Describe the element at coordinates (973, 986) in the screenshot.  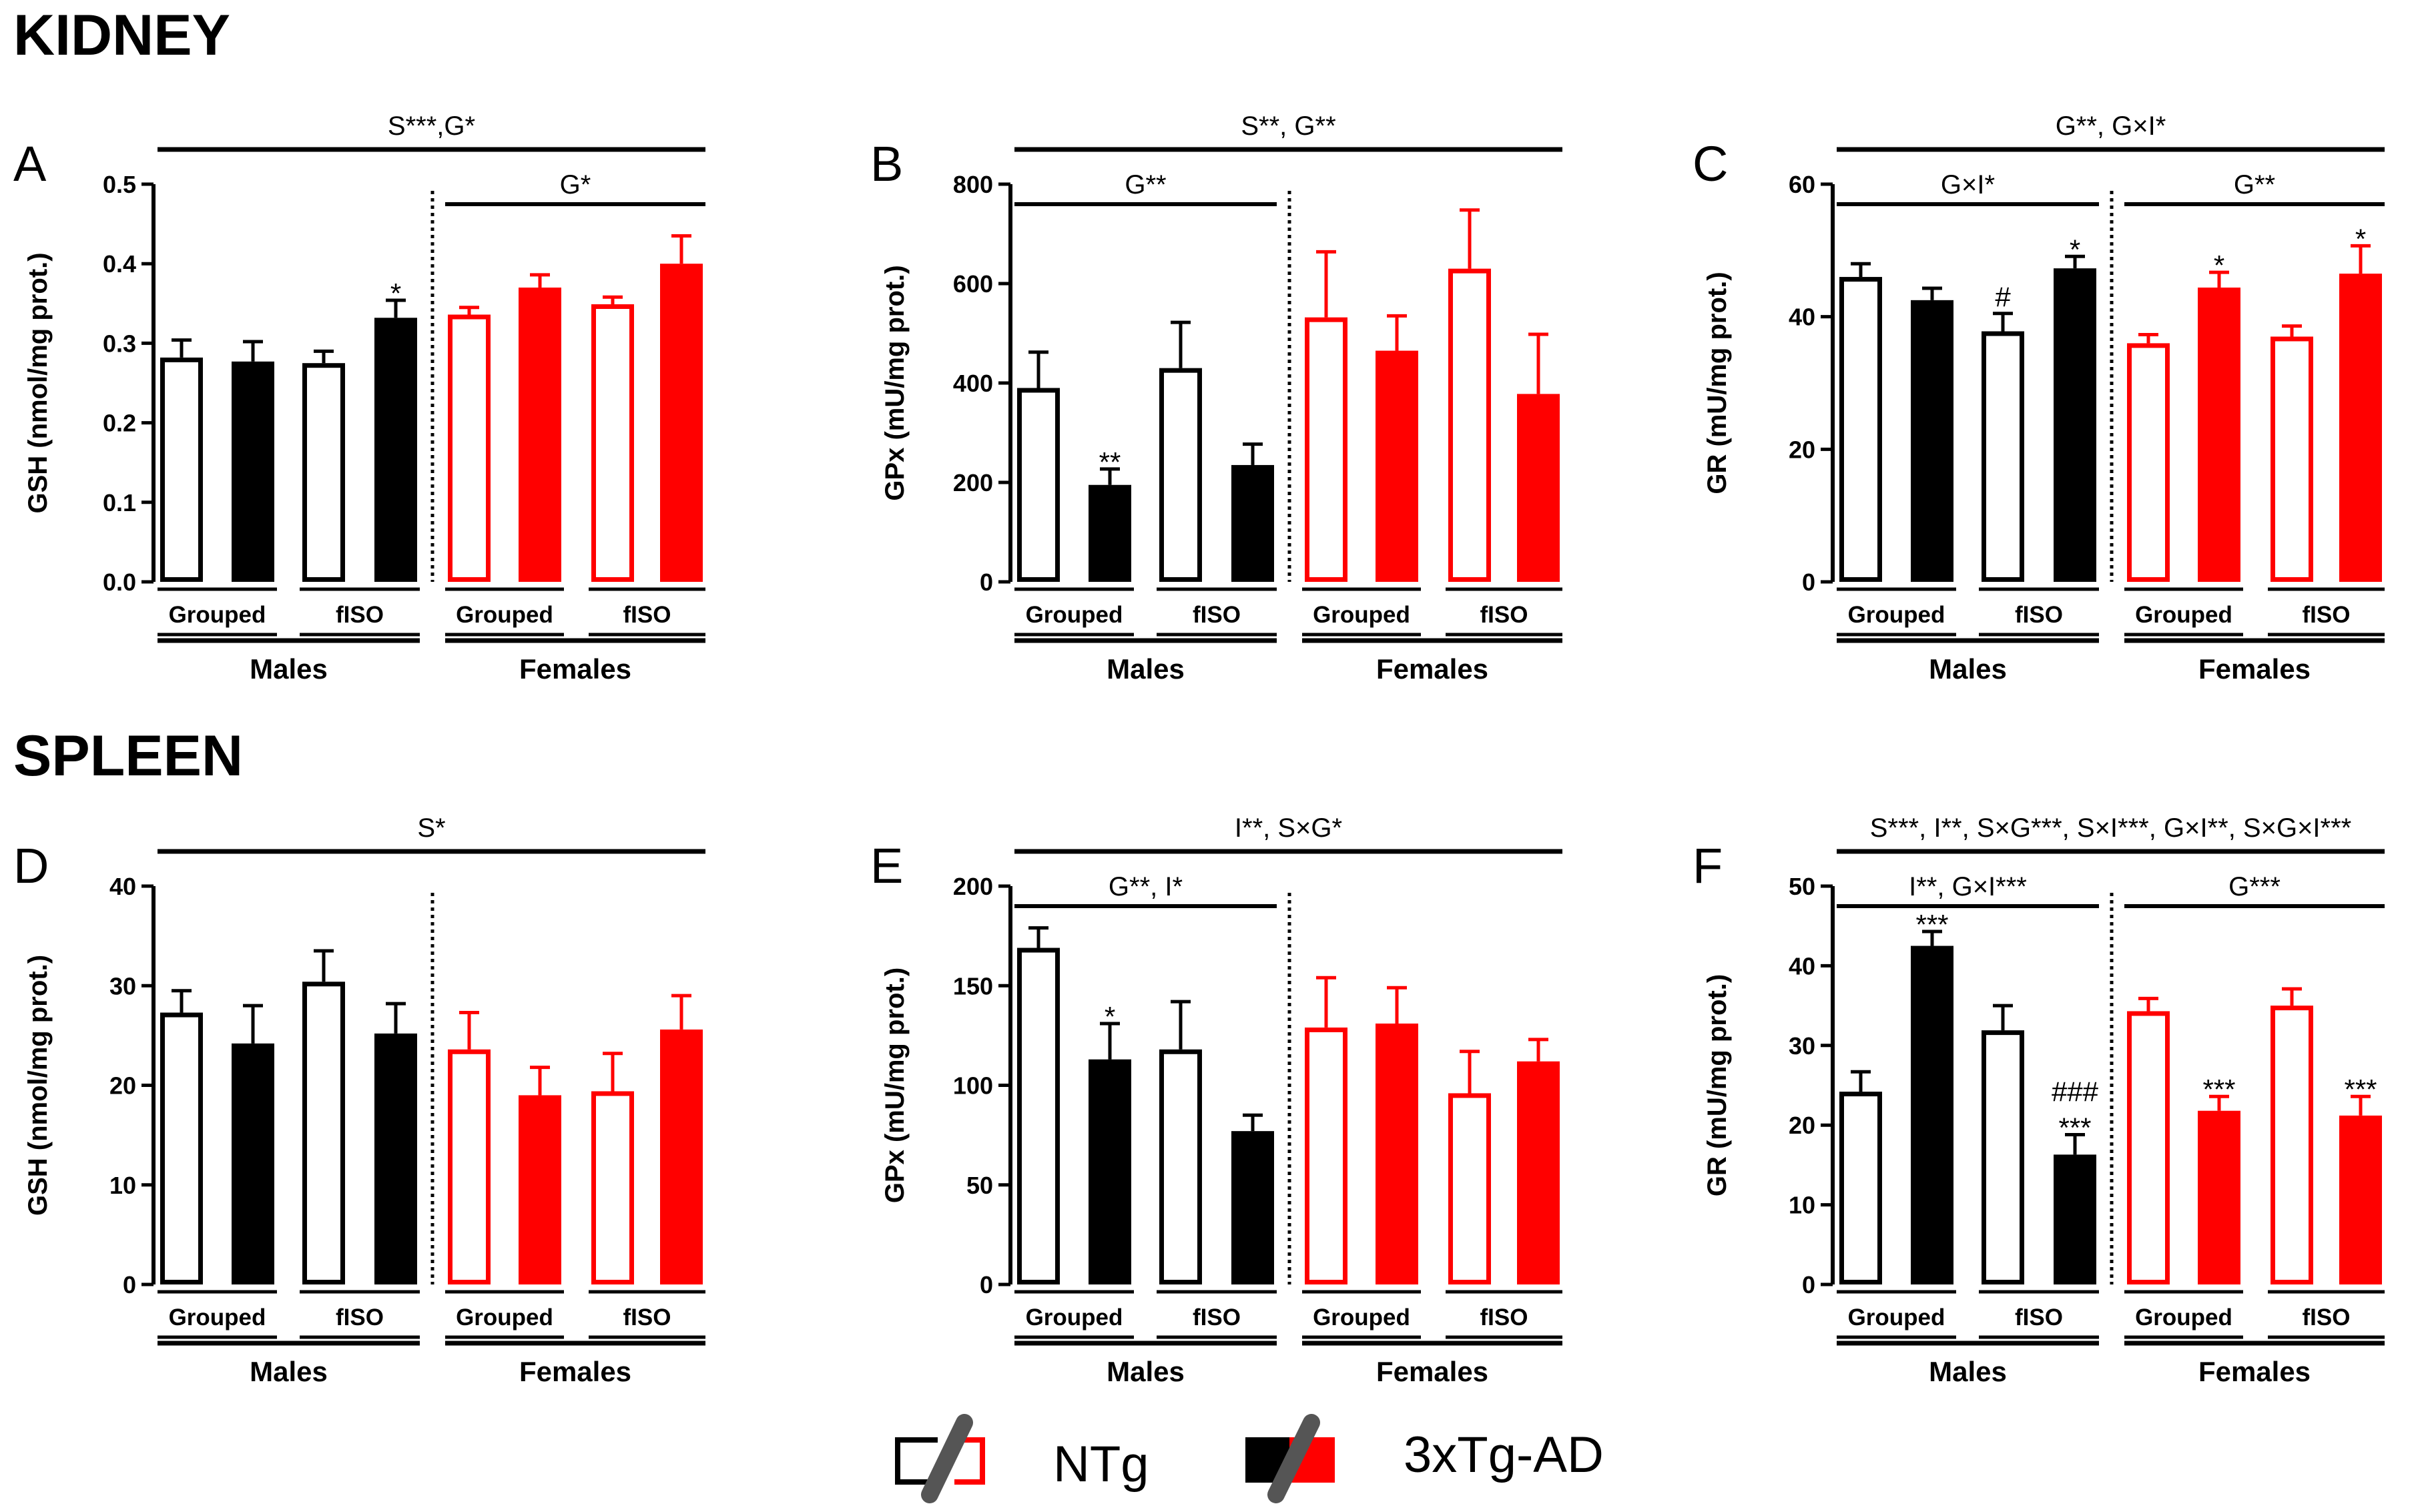
I see `y-tick-label: 150` at that location.